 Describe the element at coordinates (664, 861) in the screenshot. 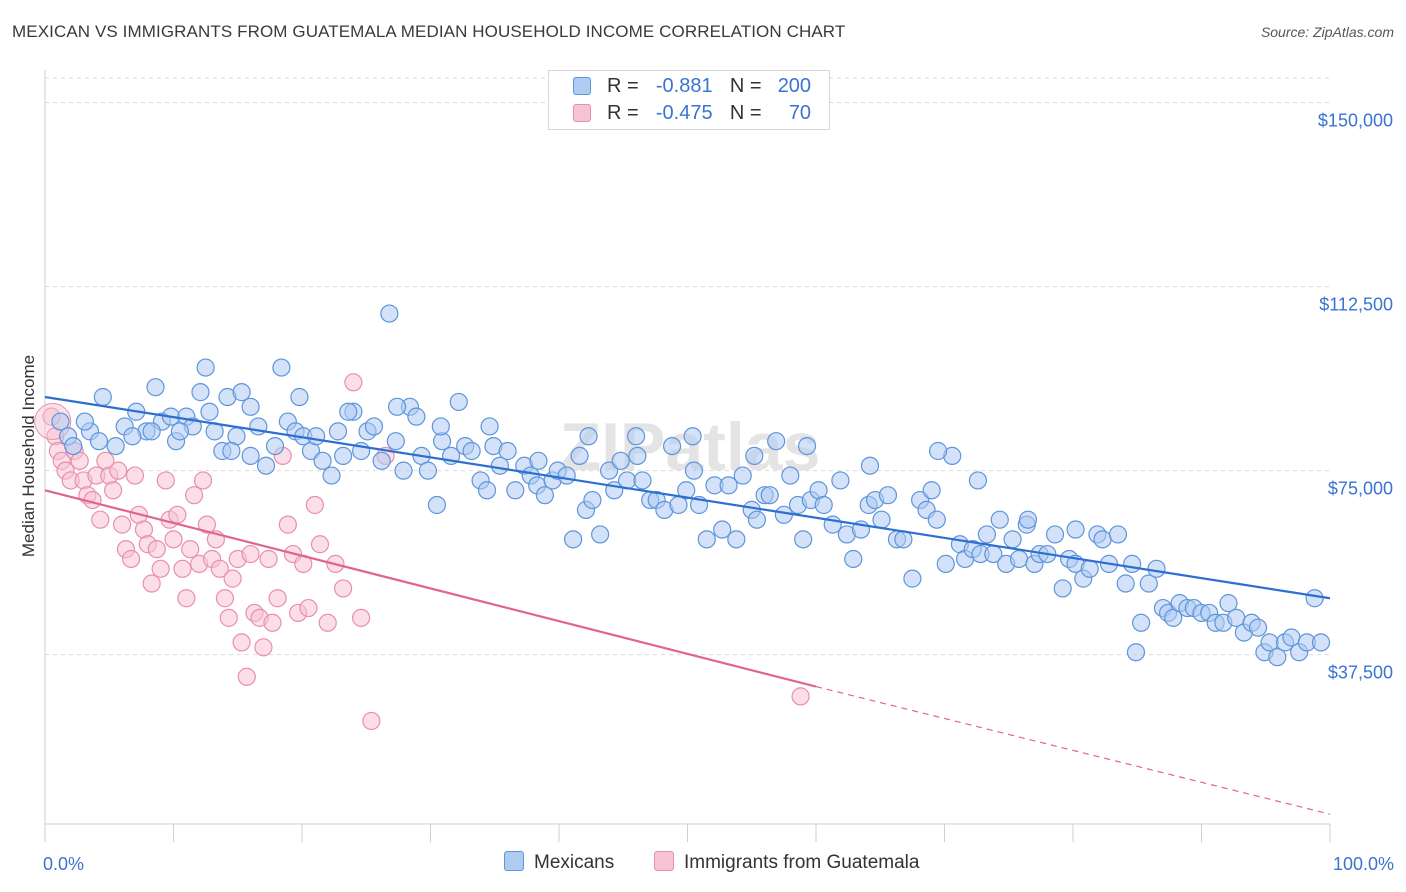

I see `bottom-legend-swatch-pink` at that location.